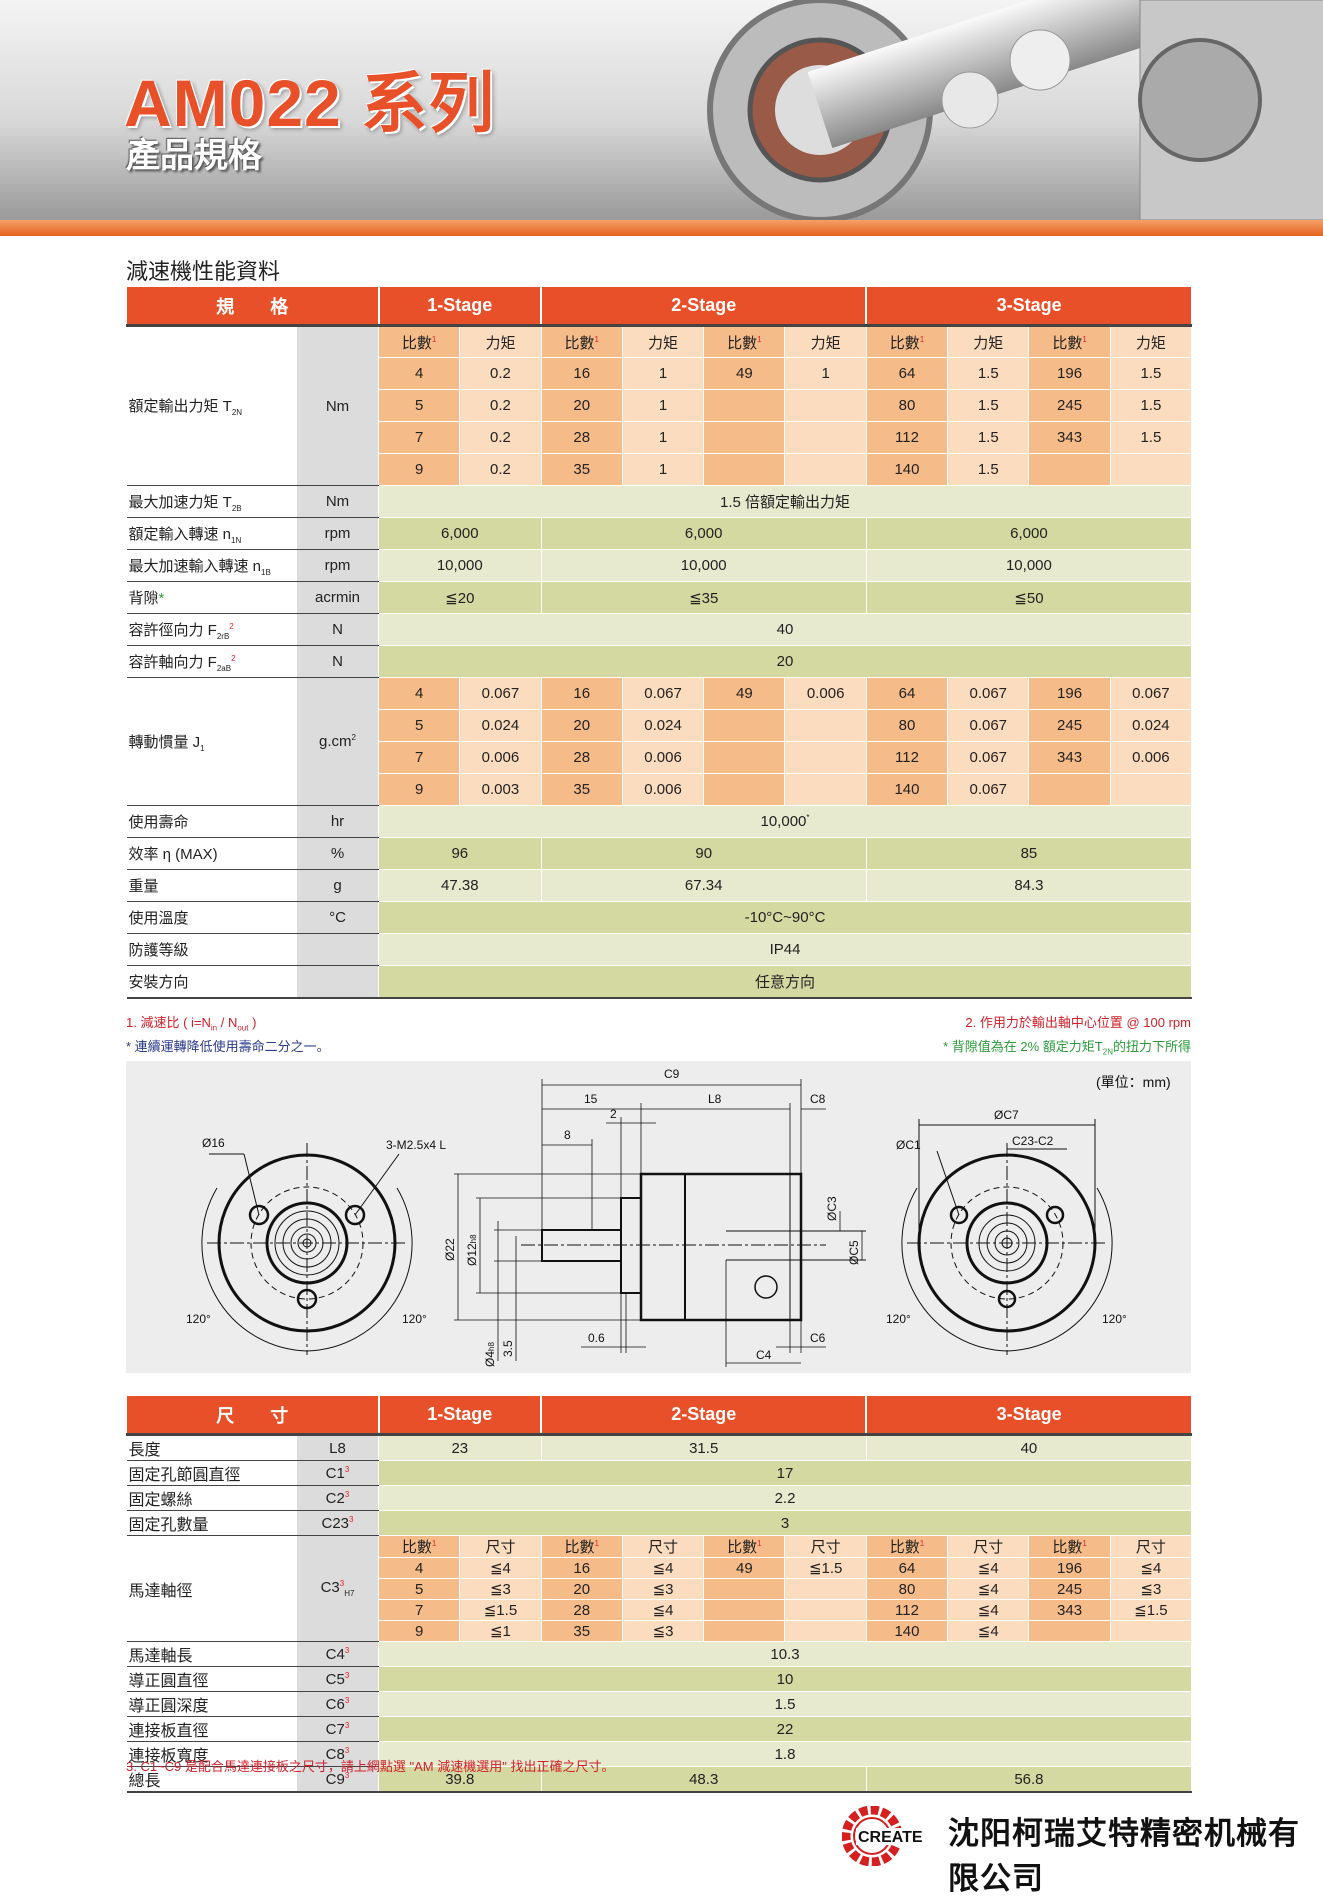  I want to click on table-row: 容許軸向力 F2aB2 N 20, so click(659, 661).